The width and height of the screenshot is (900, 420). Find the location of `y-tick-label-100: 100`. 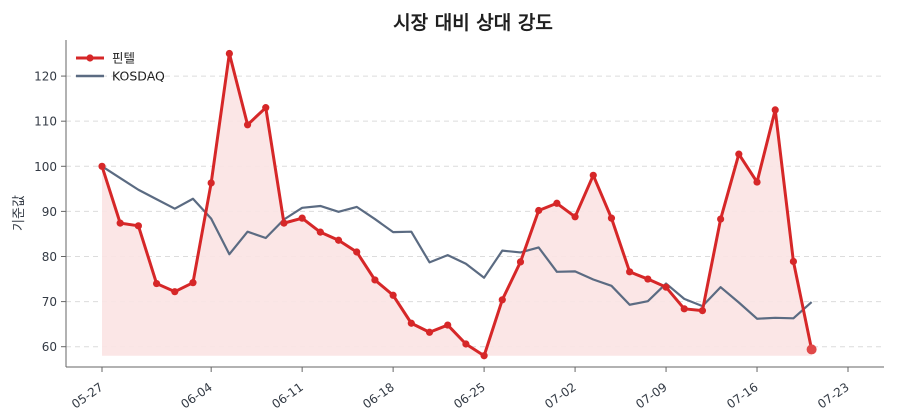

y-tick-label-100: 100 is located at coordinates (45, 167).